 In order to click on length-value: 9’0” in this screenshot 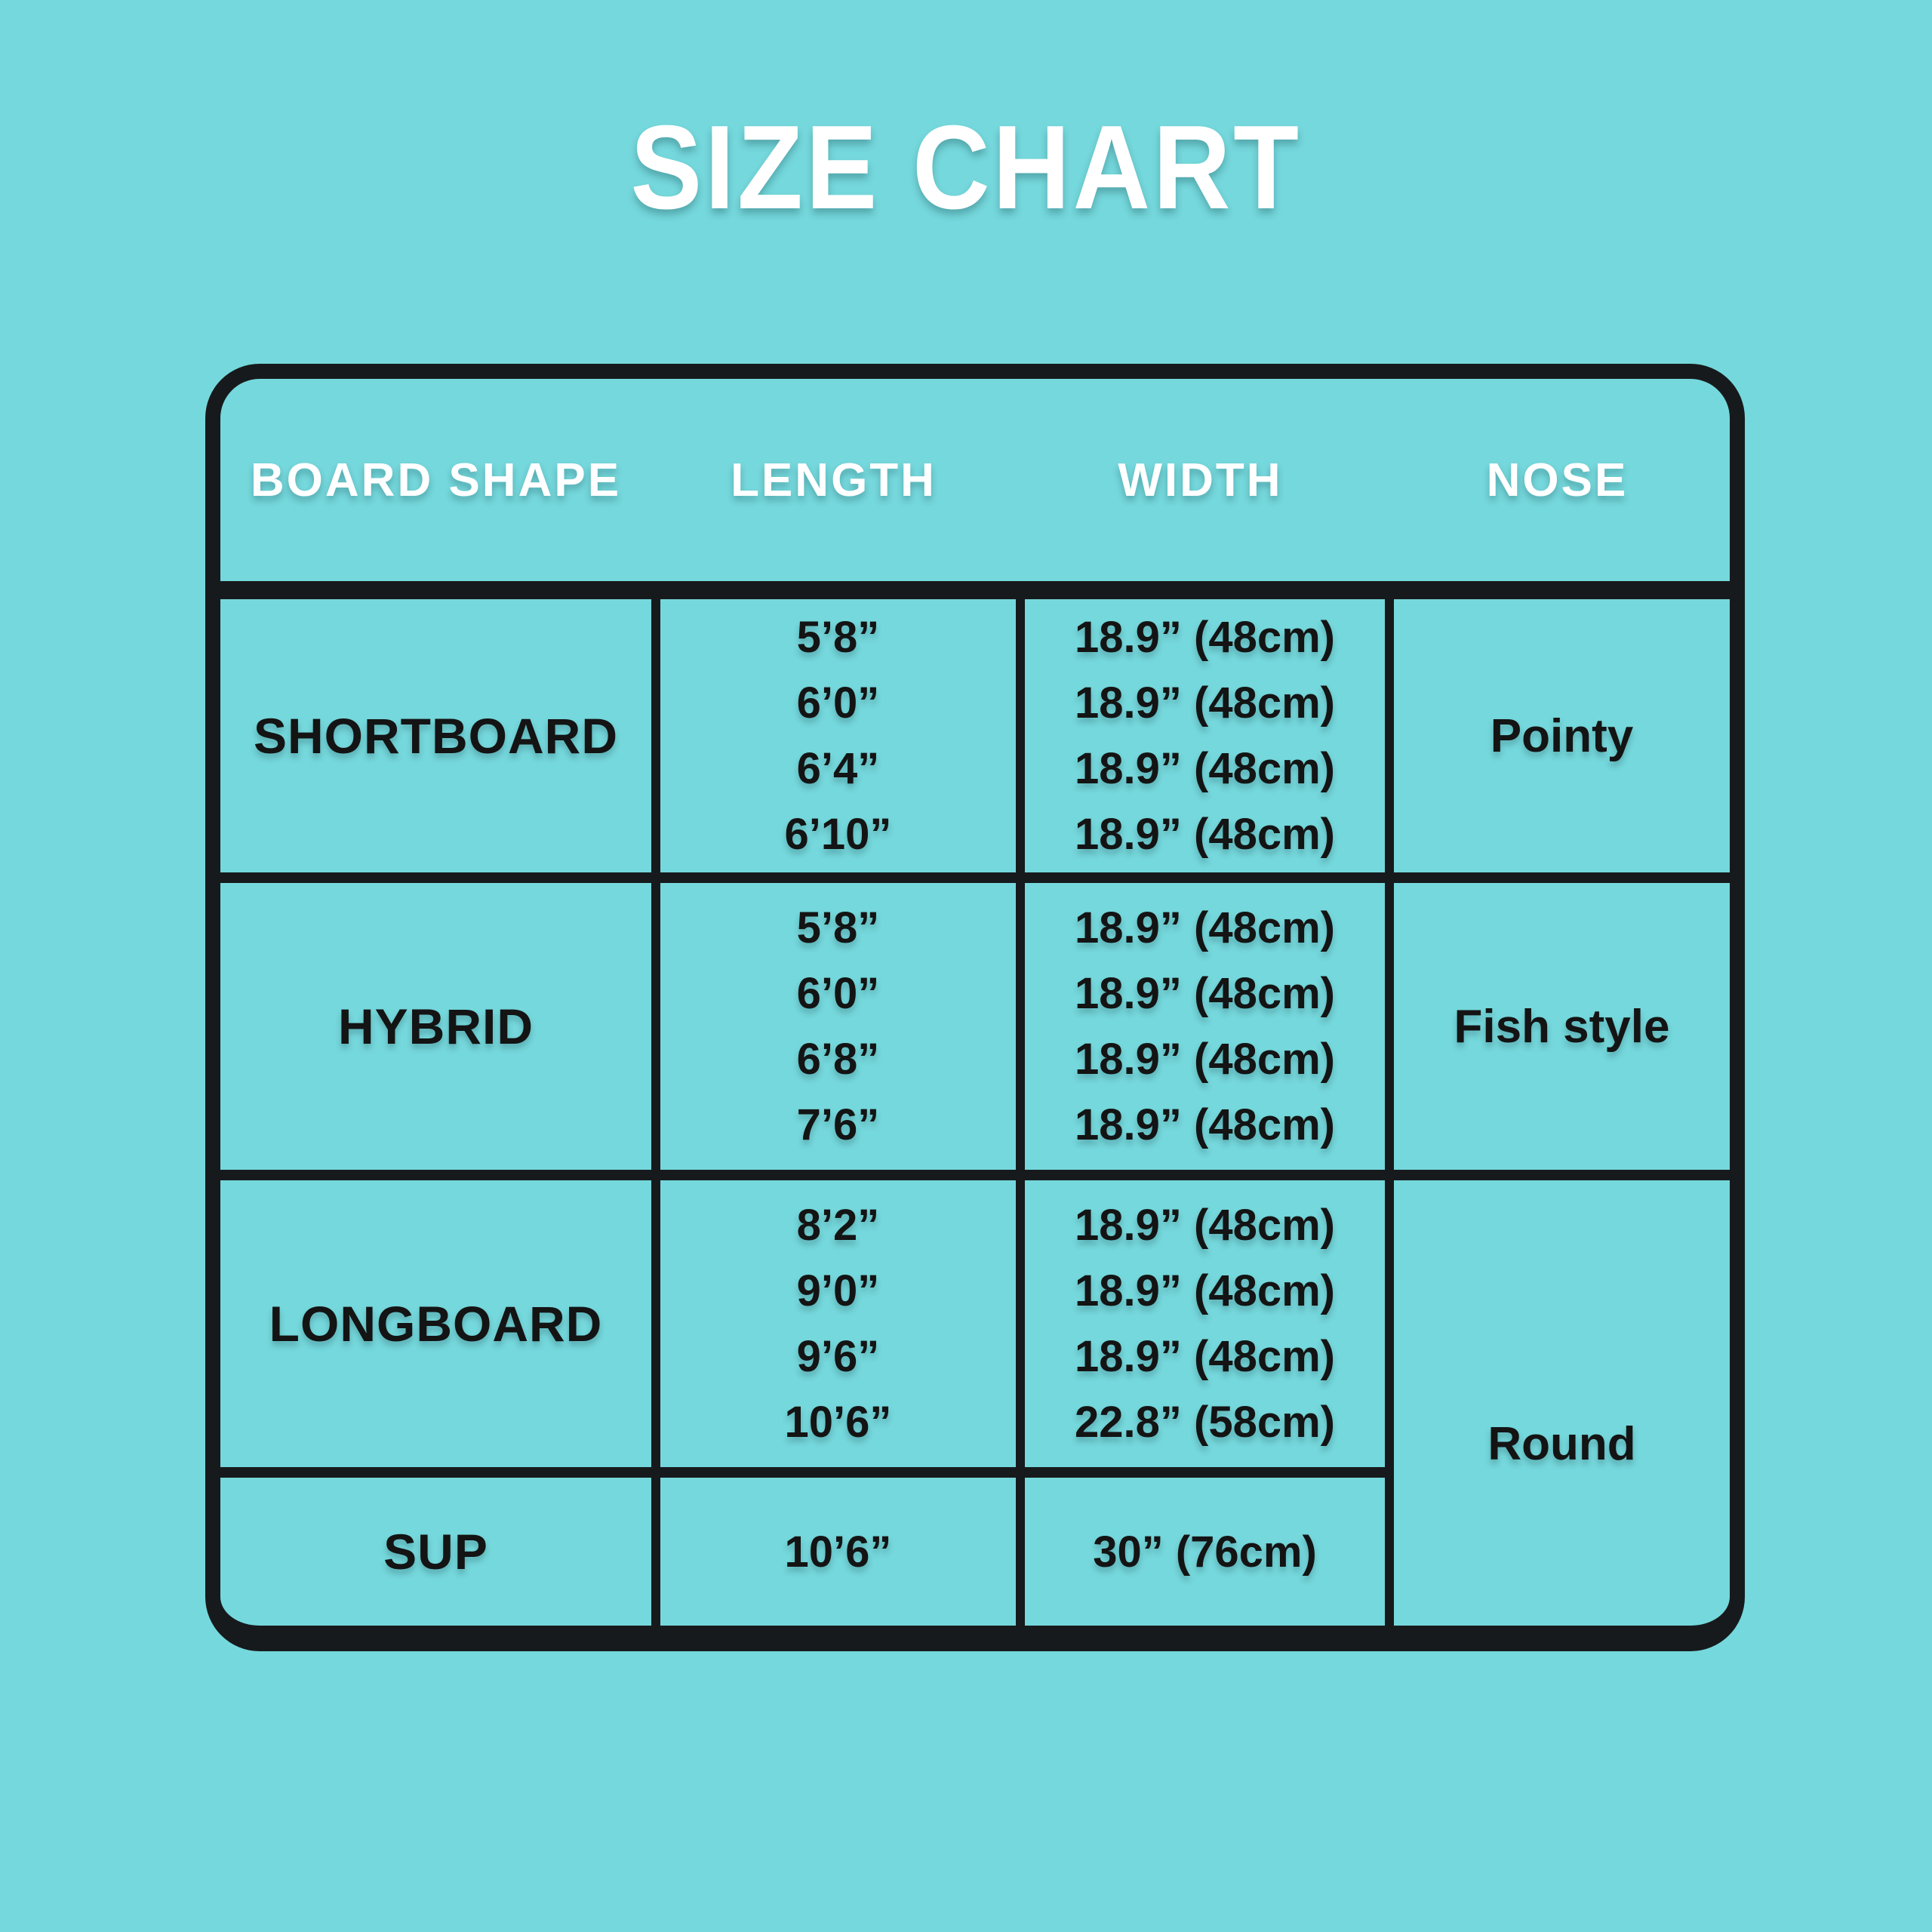, I will do `click(838, 1290)`.